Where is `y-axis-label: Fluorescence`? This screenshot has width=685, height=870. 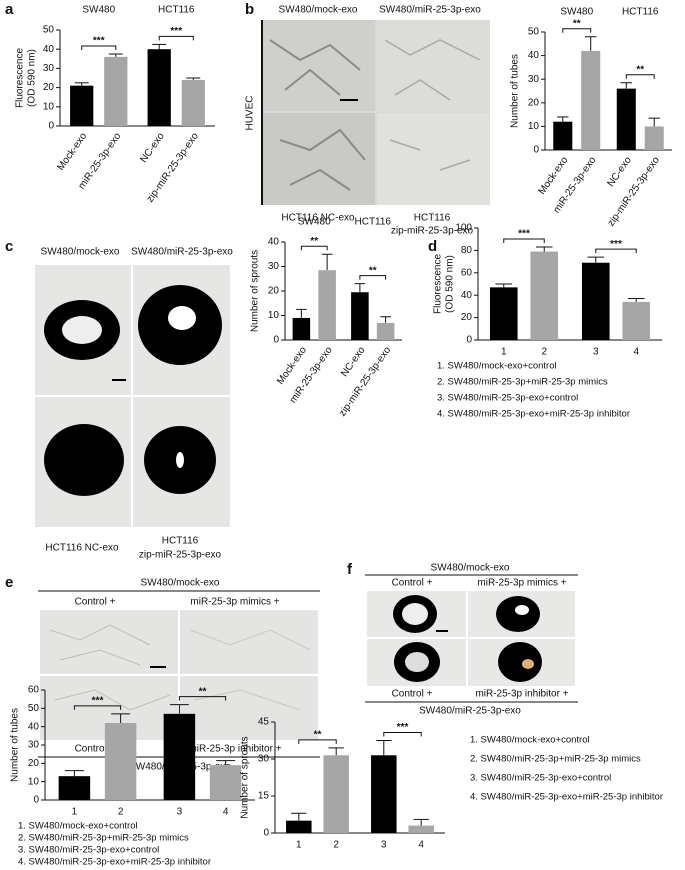
y-axis-label: Fluorescence is located at coordinates (438, 284).